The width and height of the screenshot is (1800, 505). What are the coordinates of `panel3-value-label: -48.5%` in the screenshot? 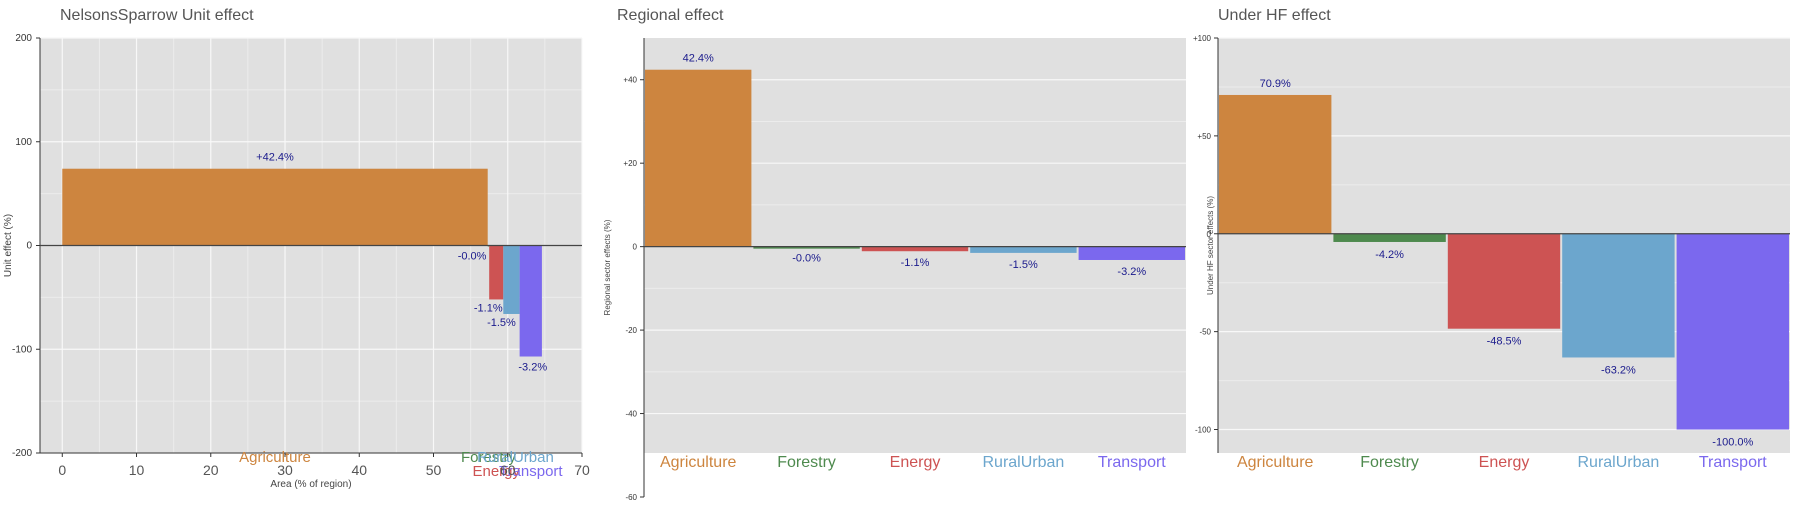 It's located at (1504, 342).